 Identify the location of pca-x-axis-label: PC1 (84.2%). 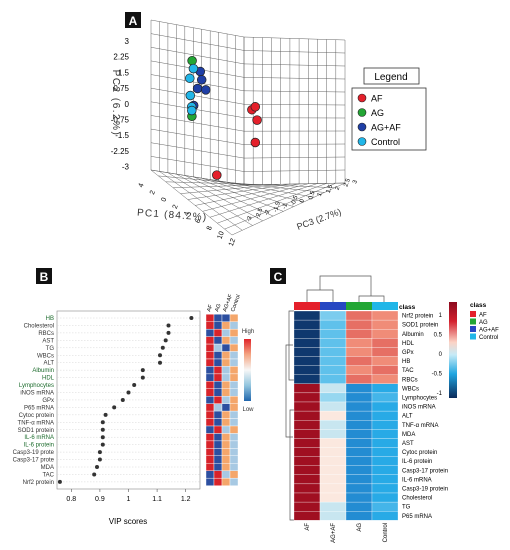
(172, 216).